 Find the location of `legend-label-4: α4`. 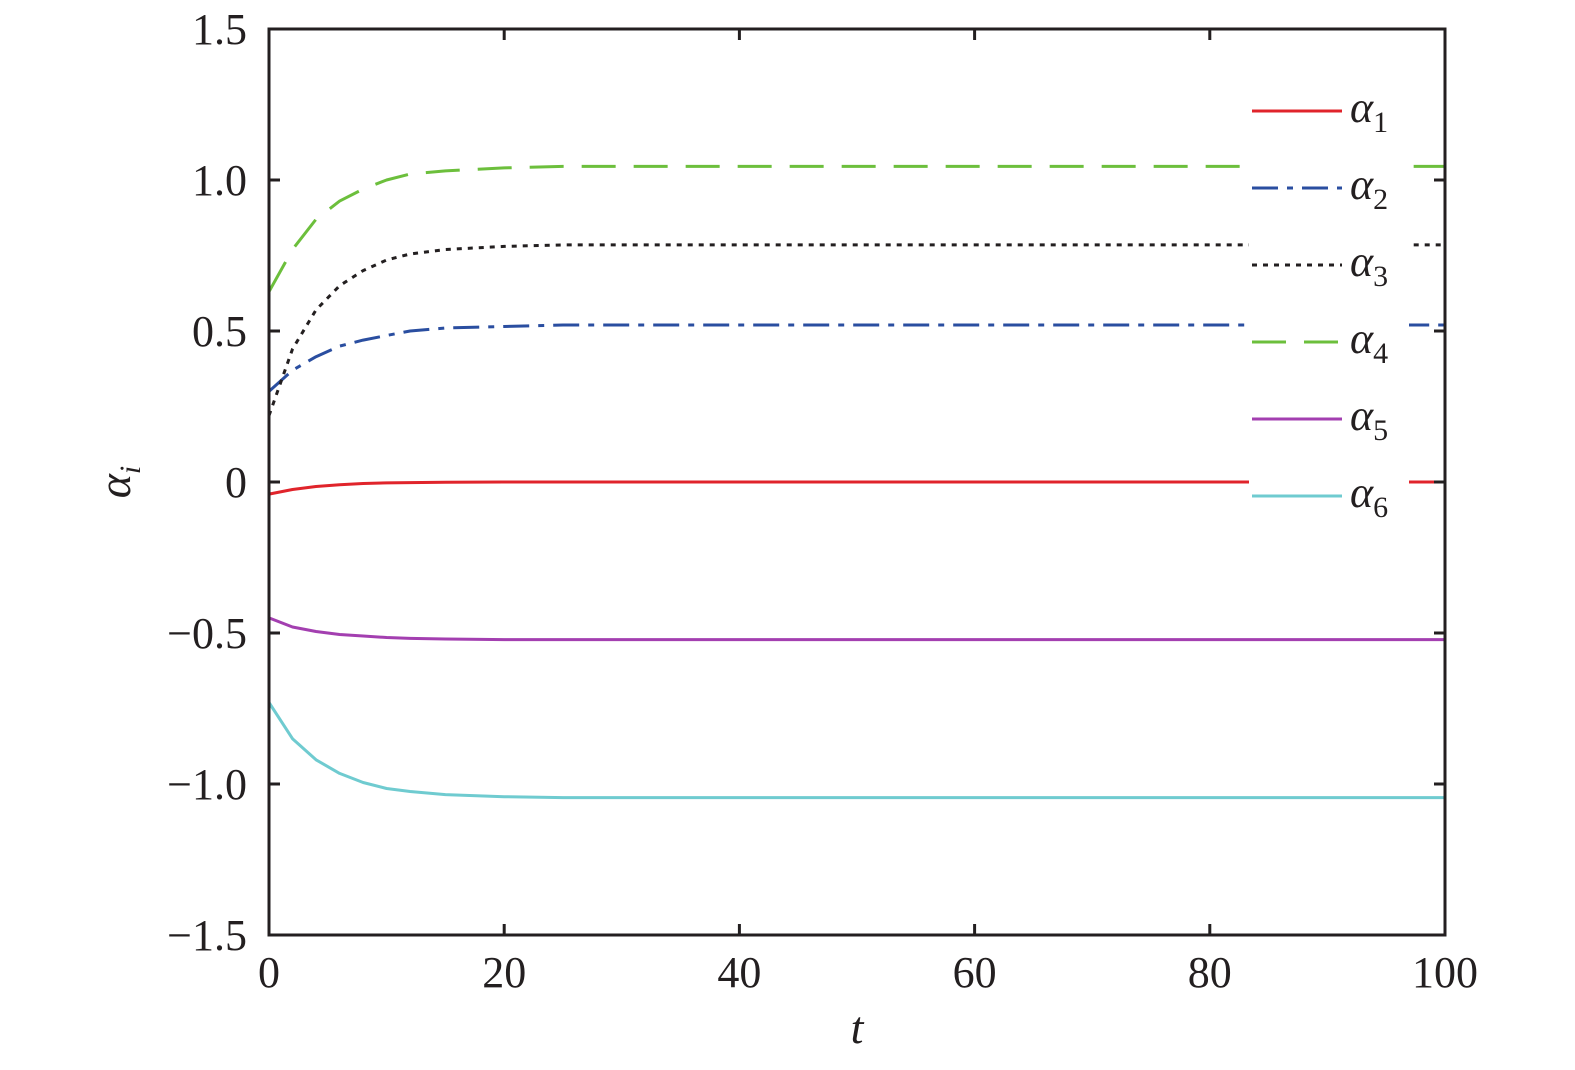

legend-label-4: α4 is located at coordinates (1369, 342).